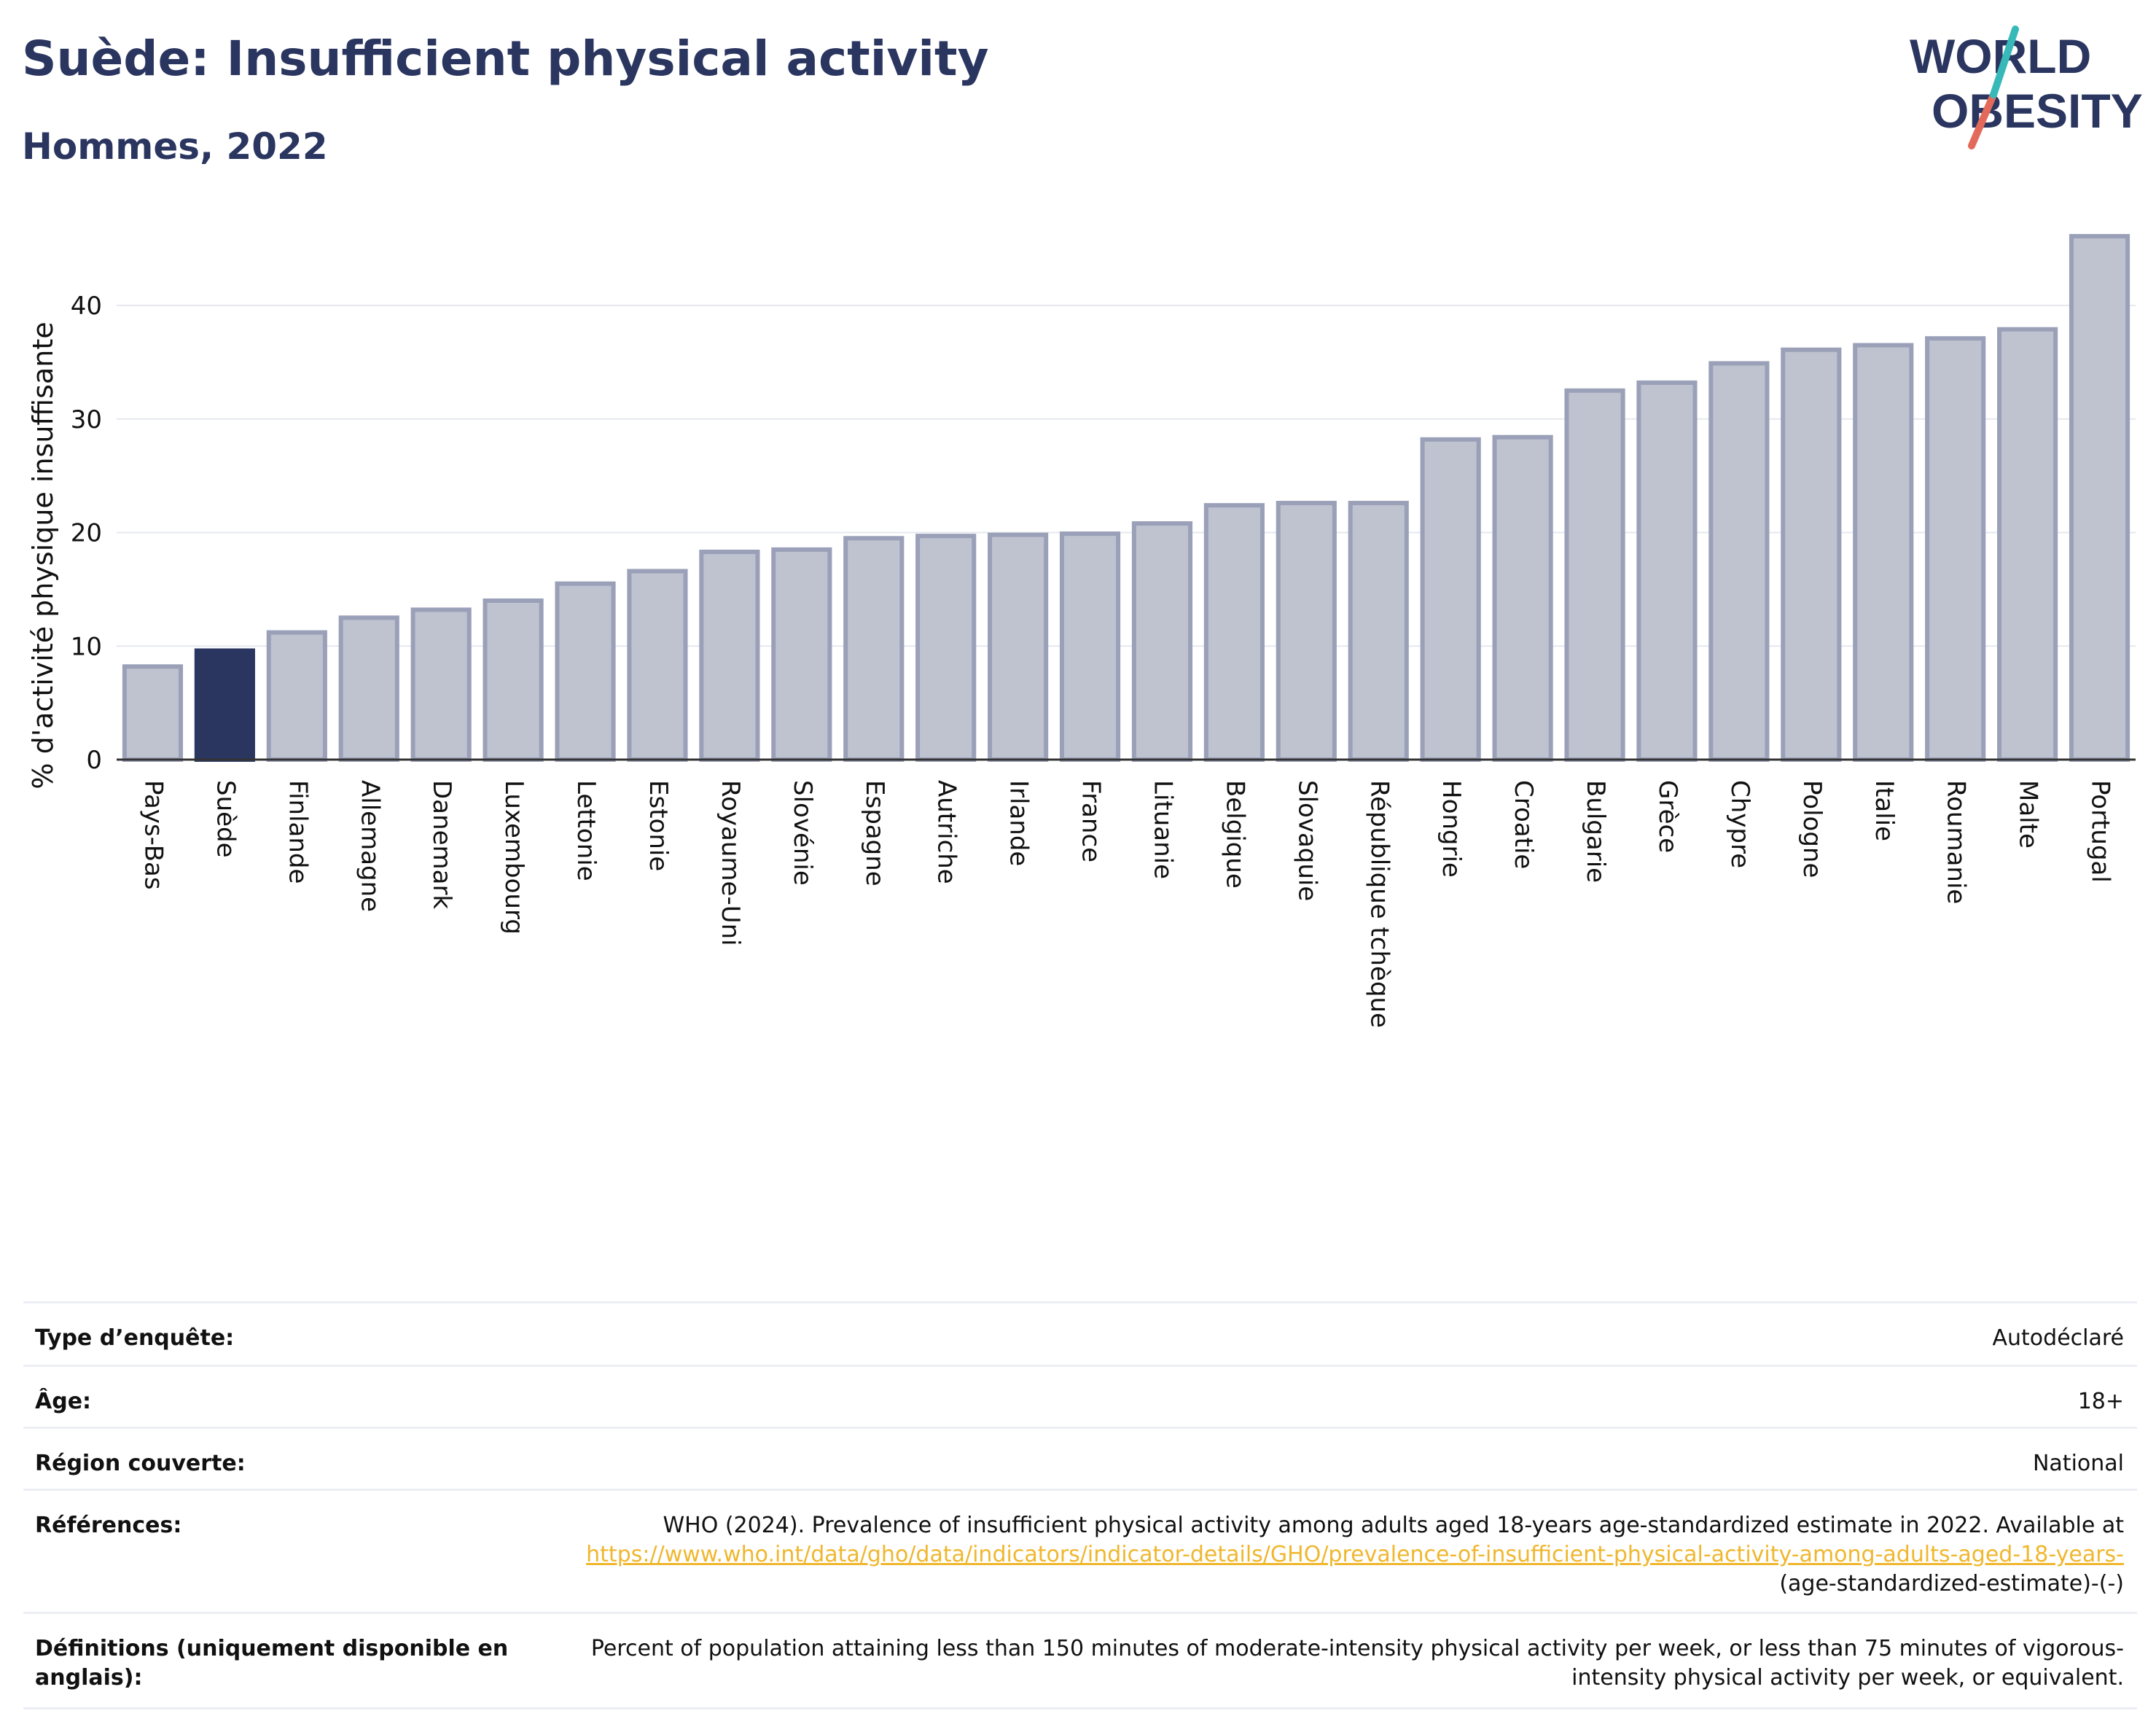 The width and height of the screenshot is (2156, 1735). What do you see at coordinates (1080, 1458) in the screenshot?
I see `info-row: Région couverte: National` at bounding box center [1080, 1458].